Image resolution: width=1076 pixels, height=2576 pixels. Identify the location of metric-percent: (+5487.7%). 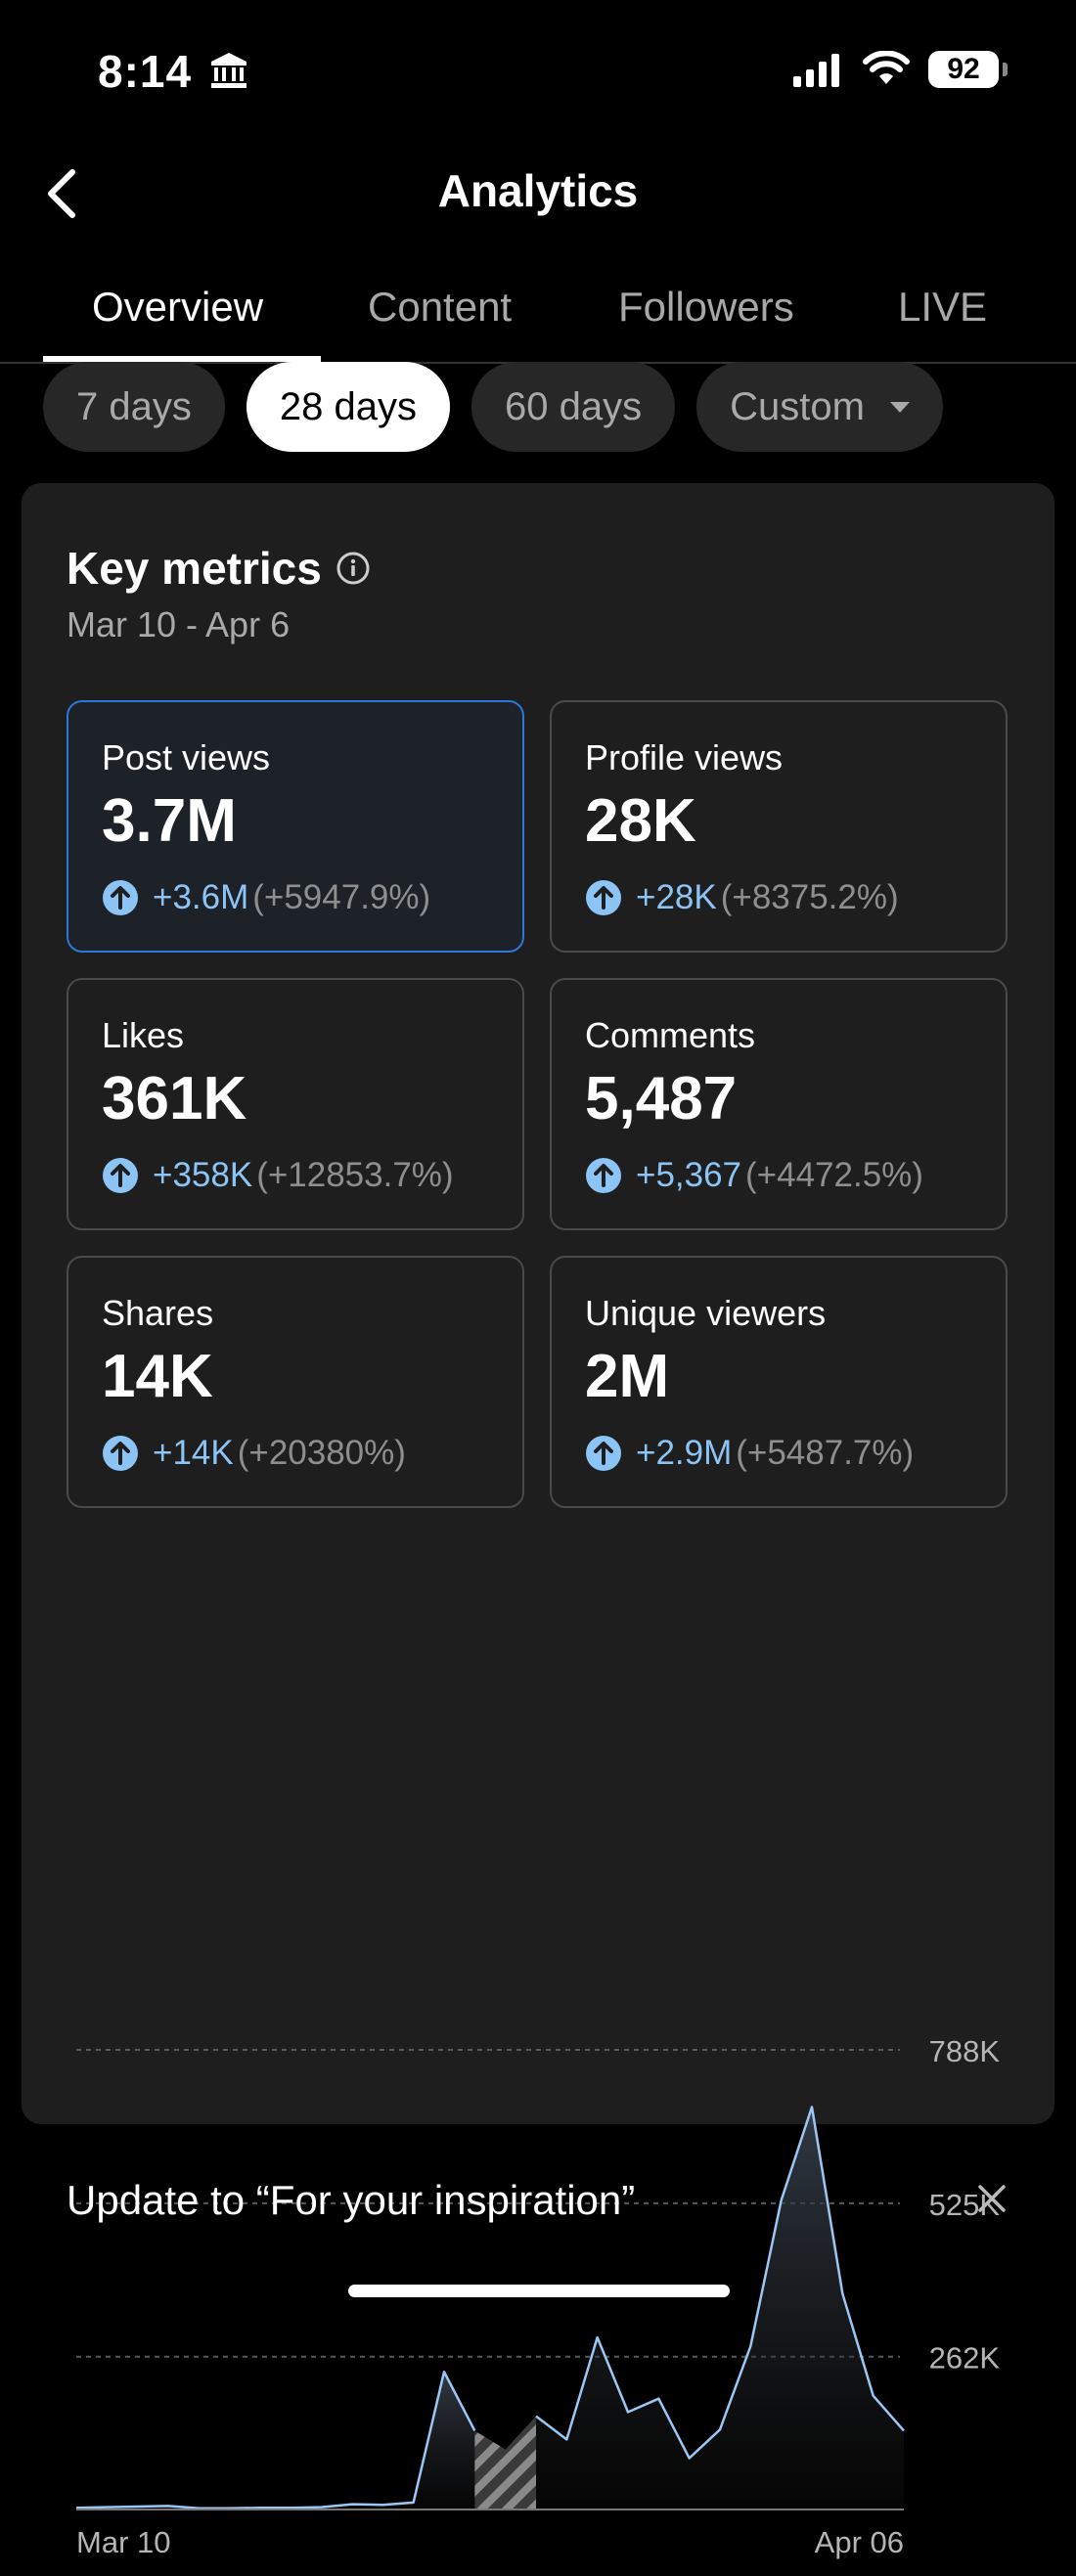
(826, 1453).